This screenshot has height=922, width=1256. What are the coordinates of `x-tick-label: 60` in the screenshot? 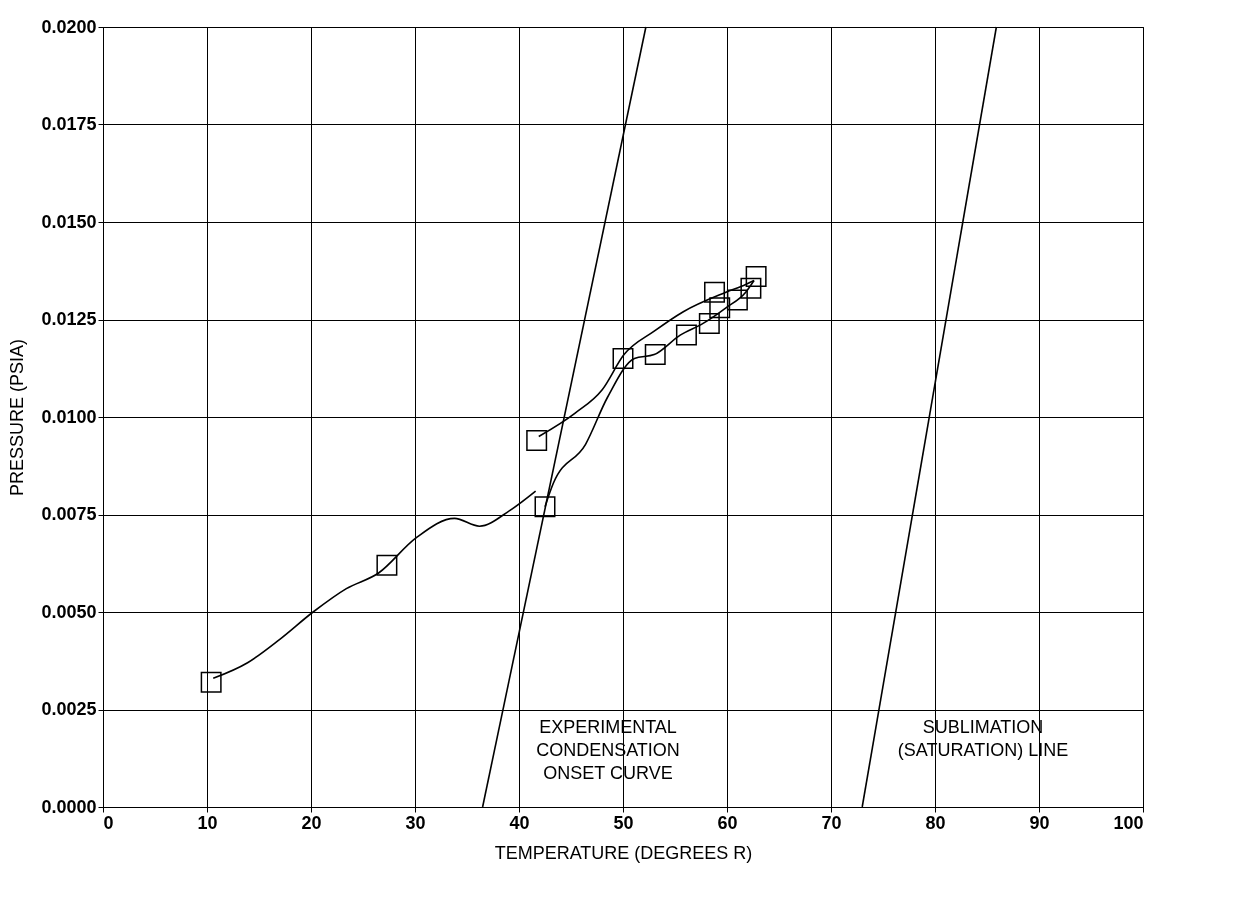 It's located at (727, 822).